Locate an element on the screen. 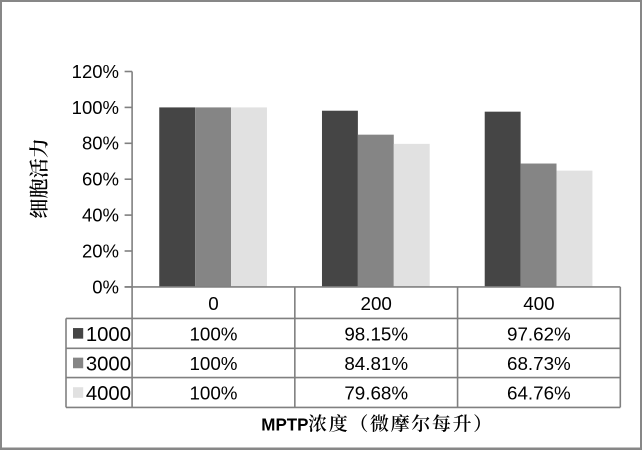 This screenshot has height=450, width=642. svg-text: 200 is located at coordinates (376, 303).